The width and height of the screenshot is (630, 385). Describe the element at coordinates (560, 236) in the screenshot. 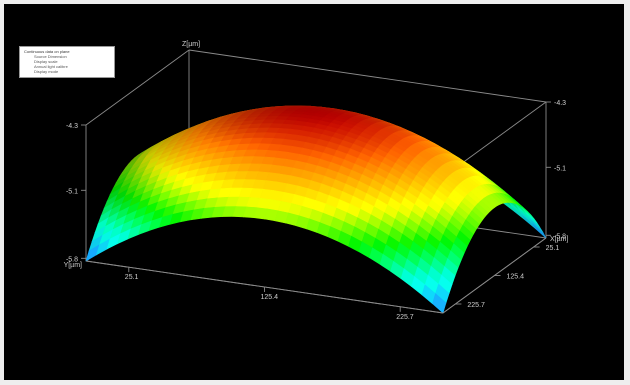

I see `z-axis-tick-label-right: -5.8` at that location.